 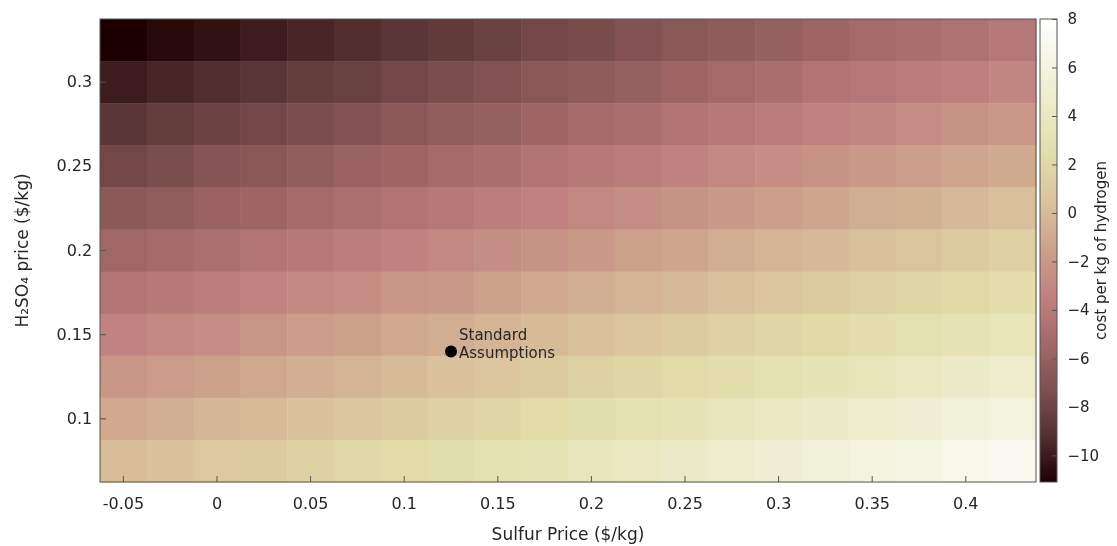 I want to click on y-tick-label: 0.3, so click(x=79, y=82).